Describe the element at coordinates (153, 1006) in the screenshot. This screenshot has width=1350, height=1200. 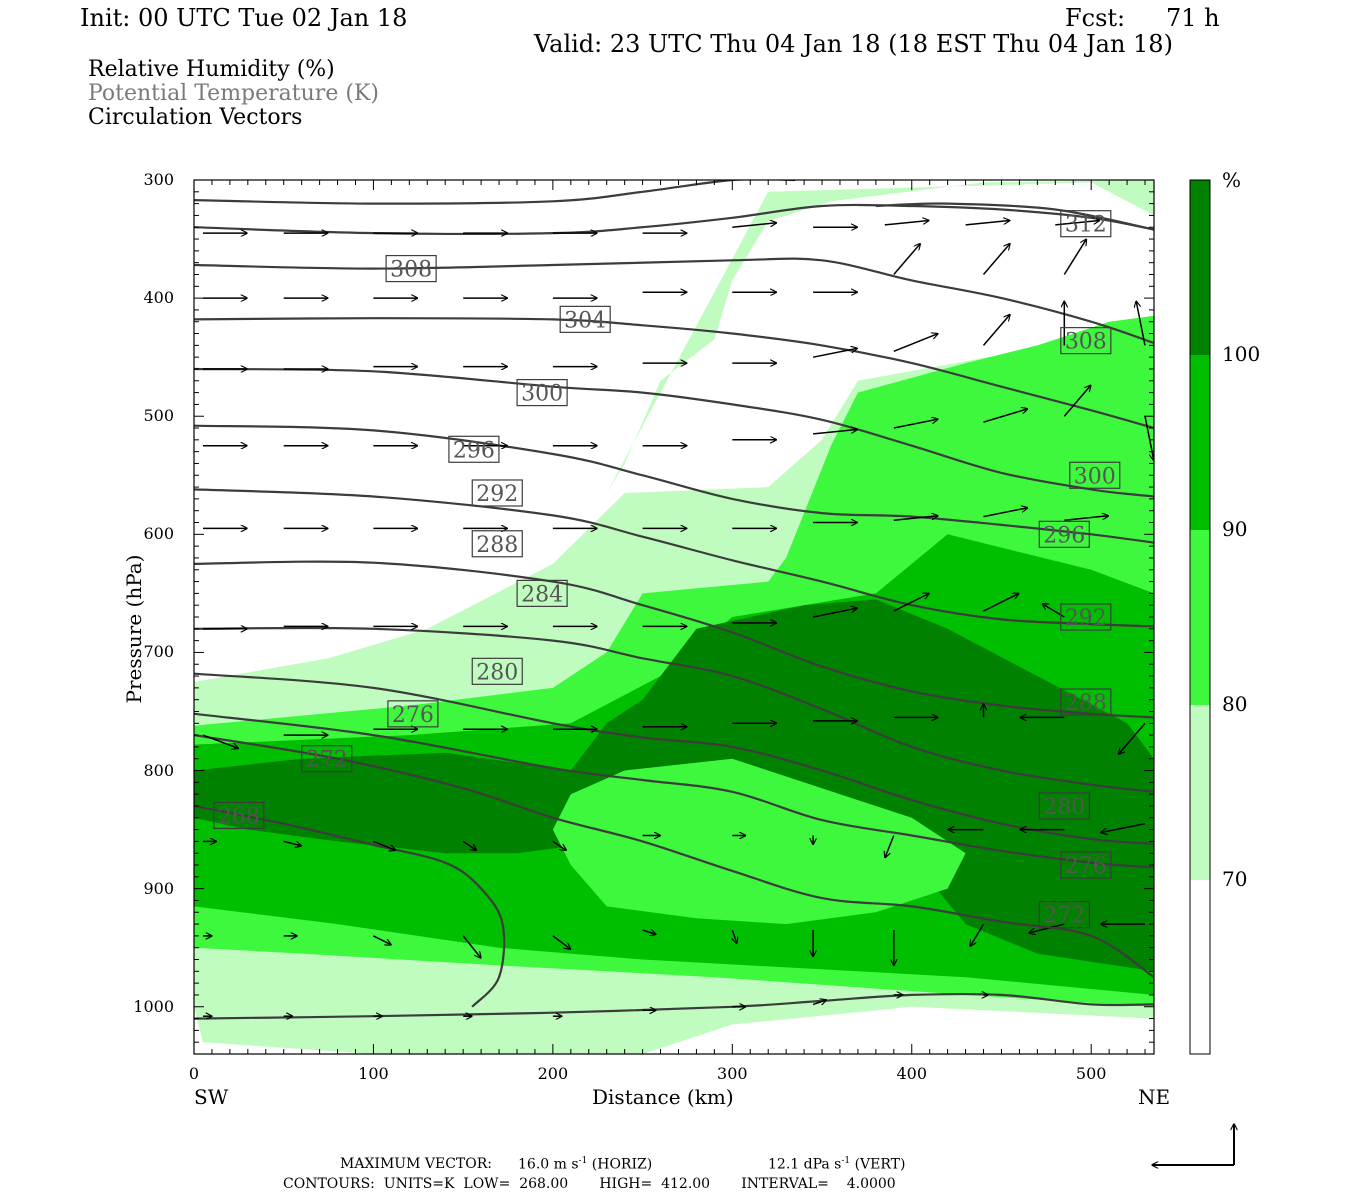
I see `y-tick-label: 1000` at that location.